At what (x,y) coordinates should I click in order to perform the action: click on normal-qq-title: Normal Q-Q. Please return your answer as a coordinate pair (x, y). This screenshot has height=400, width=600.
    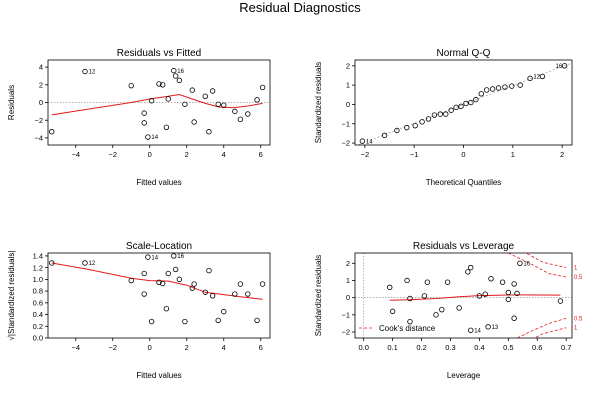
    Looking at the image, I should click on (464, 53).